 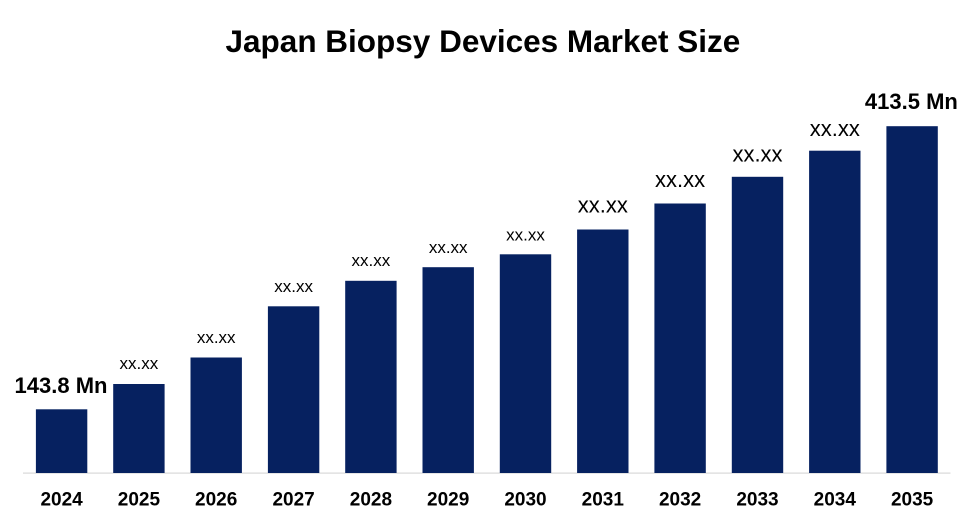 What do you see at coordinates (680, 500) in the screenshot?
I see `svg-text: 2032` at bounding box center [680, 500].